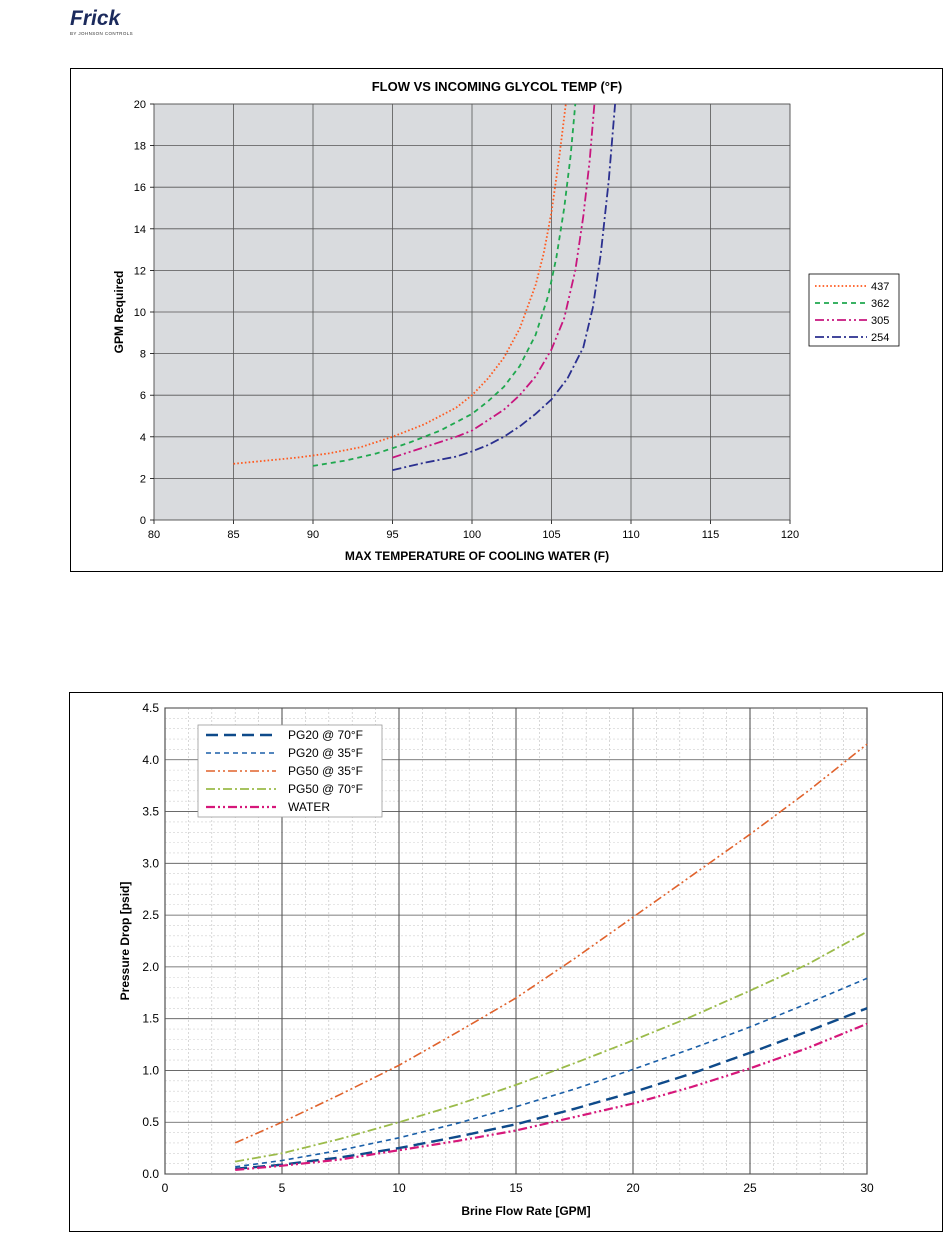  What do you see at coordinates (140, 105) in the screenshot?
I see `y-tick-label: 20` at bounding box center [140, 105].